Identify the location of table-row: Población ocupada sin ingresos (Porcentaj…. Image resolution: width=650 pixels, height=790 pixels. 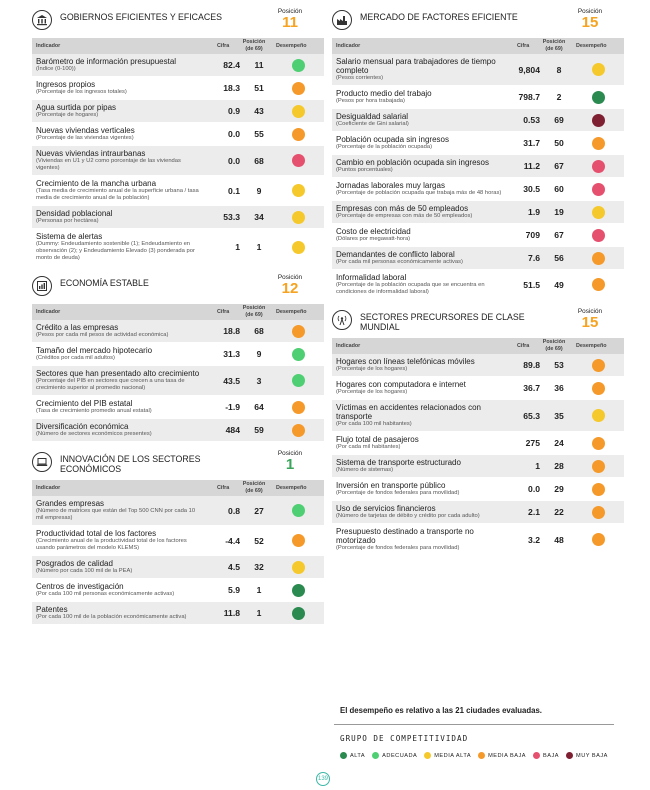
(478, 143).